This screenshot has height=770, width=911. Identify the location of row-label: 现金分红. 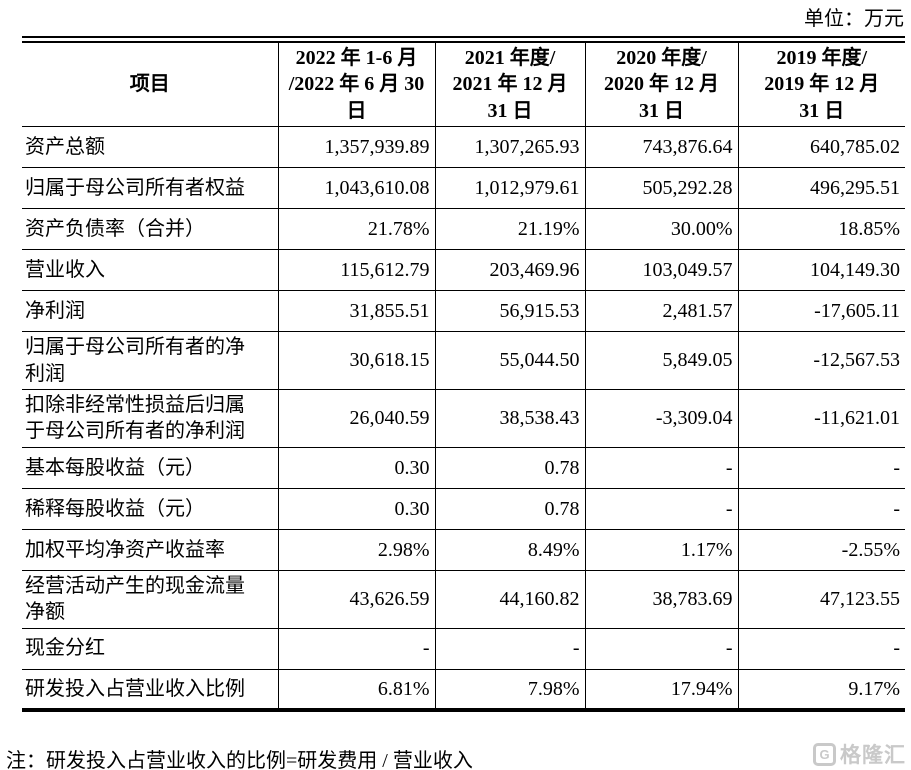
(150, 649).